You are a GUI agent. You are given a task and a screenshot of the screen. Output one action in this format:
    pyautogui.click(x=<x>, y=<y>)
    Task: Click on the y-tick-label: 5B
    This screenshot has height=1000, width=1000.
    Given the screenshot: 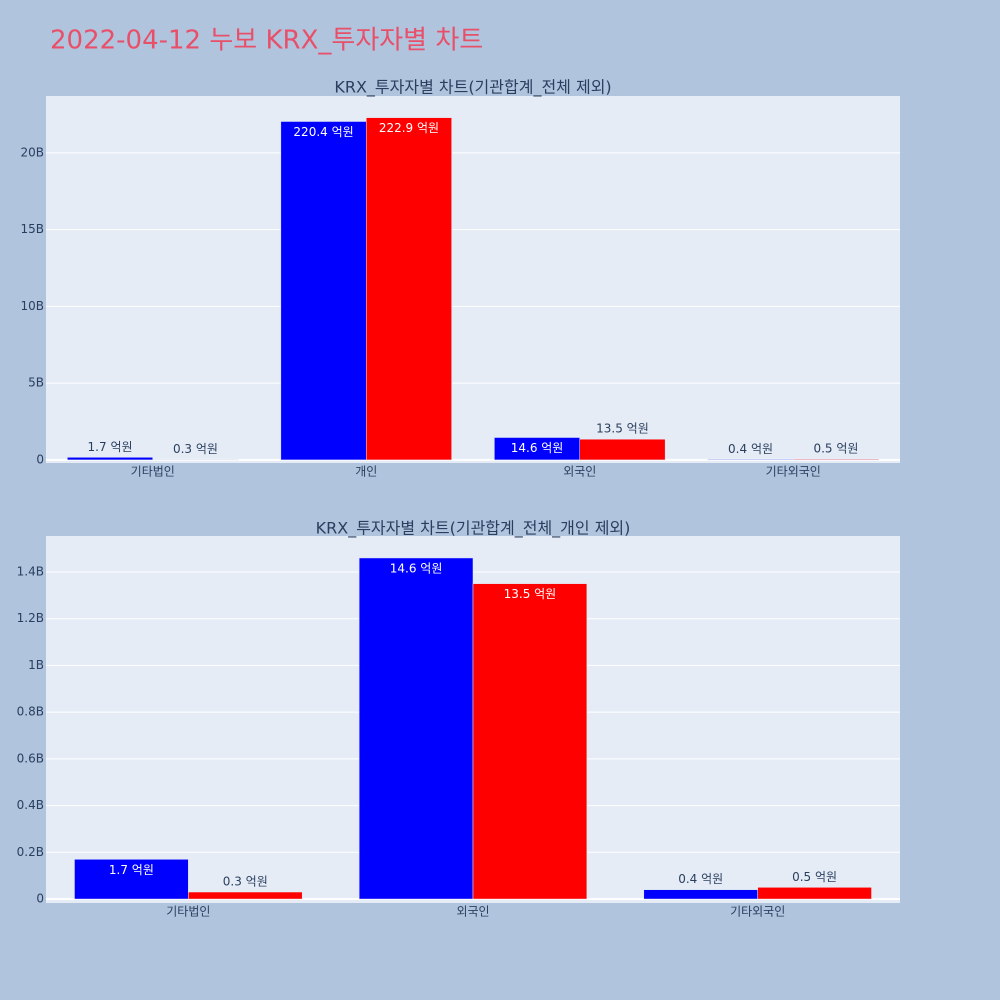 What is the action you would take?
    pyautogui.click(x=36, y=383)
    